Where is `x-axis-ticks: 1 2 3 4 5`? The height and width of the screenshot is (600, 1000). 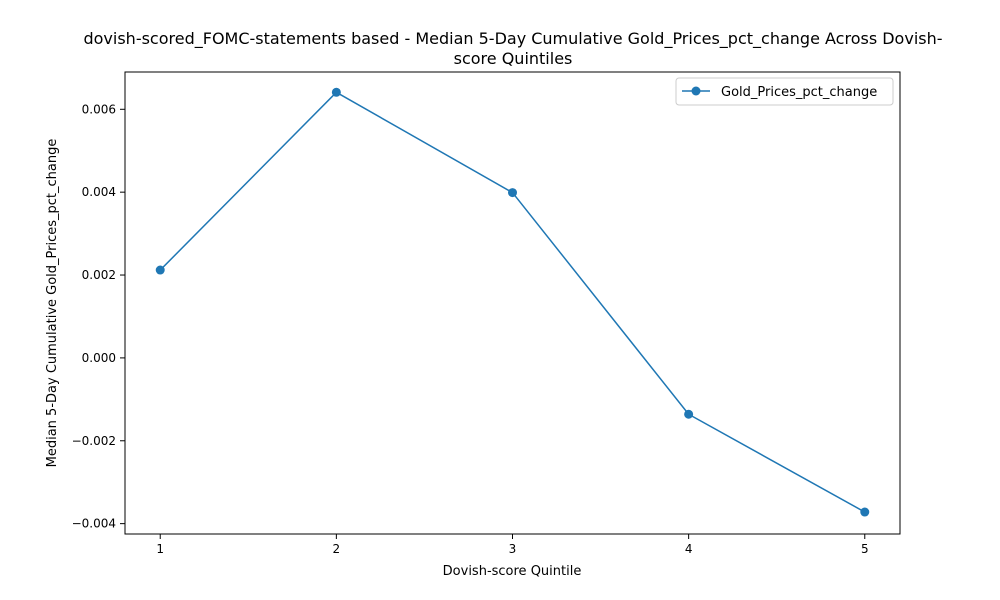
x-axis-ticks: 1 2 3 4 5 is located at coordinates (512, 545).